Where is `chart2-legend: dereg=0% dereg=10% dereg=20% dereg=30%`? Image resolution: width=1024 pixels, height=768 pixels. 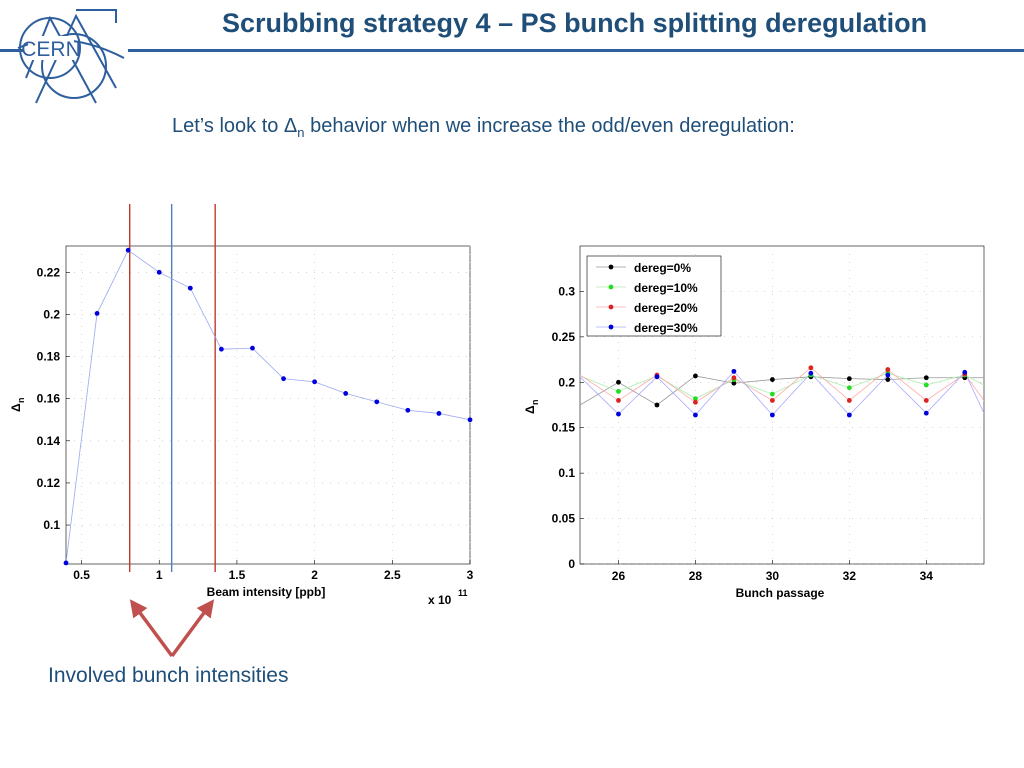 chart2-legend: dereg=0% dereg=10% dereg=20% dereg=30% is located at coordinates (654, 296).